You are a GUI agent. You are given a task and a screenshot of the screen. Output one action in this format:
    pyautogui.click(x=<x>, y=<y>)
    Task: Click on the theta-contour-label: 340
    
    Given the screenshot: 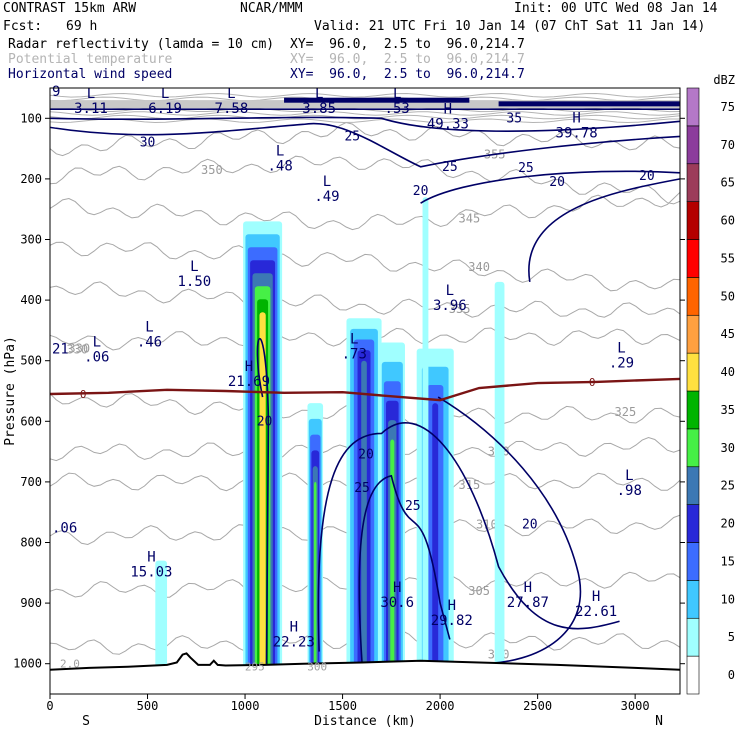 What is the action you would take?
    pyautogui.click(x=479, y=267)
    